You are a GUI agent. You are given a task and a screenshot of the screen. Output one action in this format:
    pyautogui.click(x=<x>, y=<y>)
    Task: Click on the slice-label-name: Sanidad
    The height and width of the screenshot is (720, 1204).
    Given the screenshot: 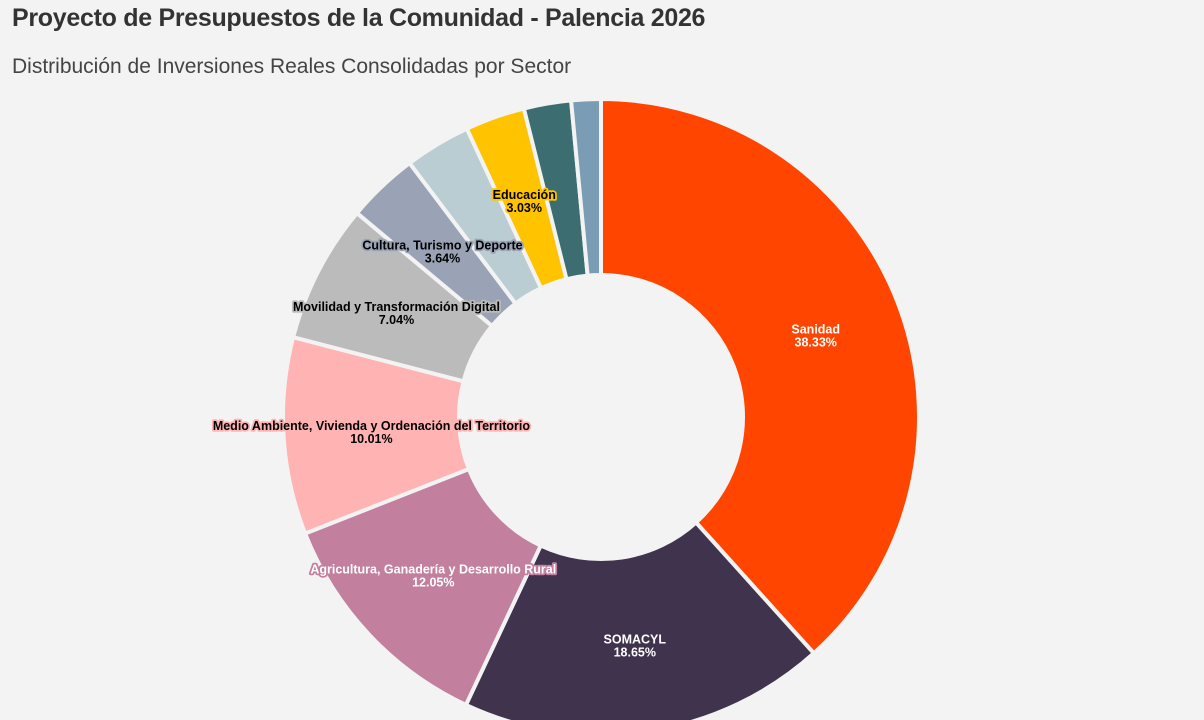 What is the action you would take?
    pyautogui.click(x=815, y=330)
    